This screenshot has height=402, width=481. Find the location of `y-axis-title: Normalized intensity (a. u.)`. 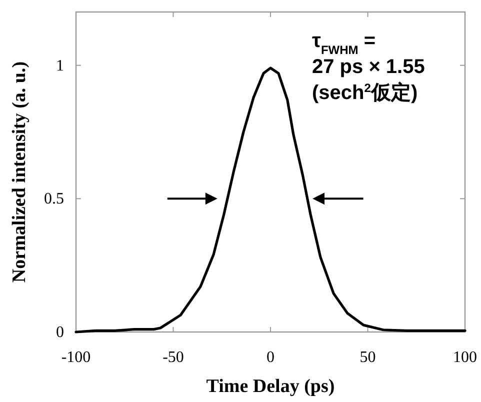

y-axis-title: Normalized intensity (a. u.) is located at coordinates (19, 172).